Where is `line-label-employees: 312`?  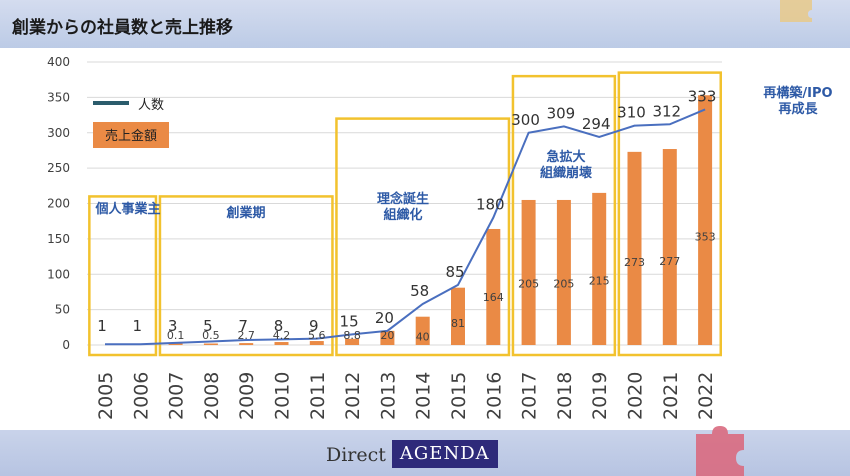 line-label-employees: 312 is located at coordinates (666, 111).